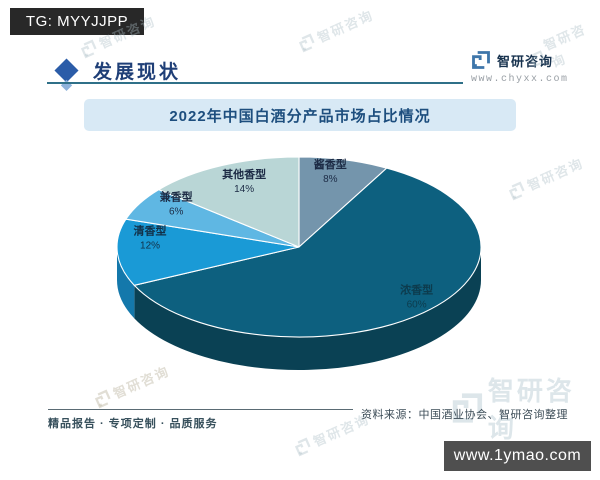 This screenshot has width=600, height=480. Describe the element at coordinates (517, 456) in the screenshot. I see `website-badge: www.1ymao.com` at that location.